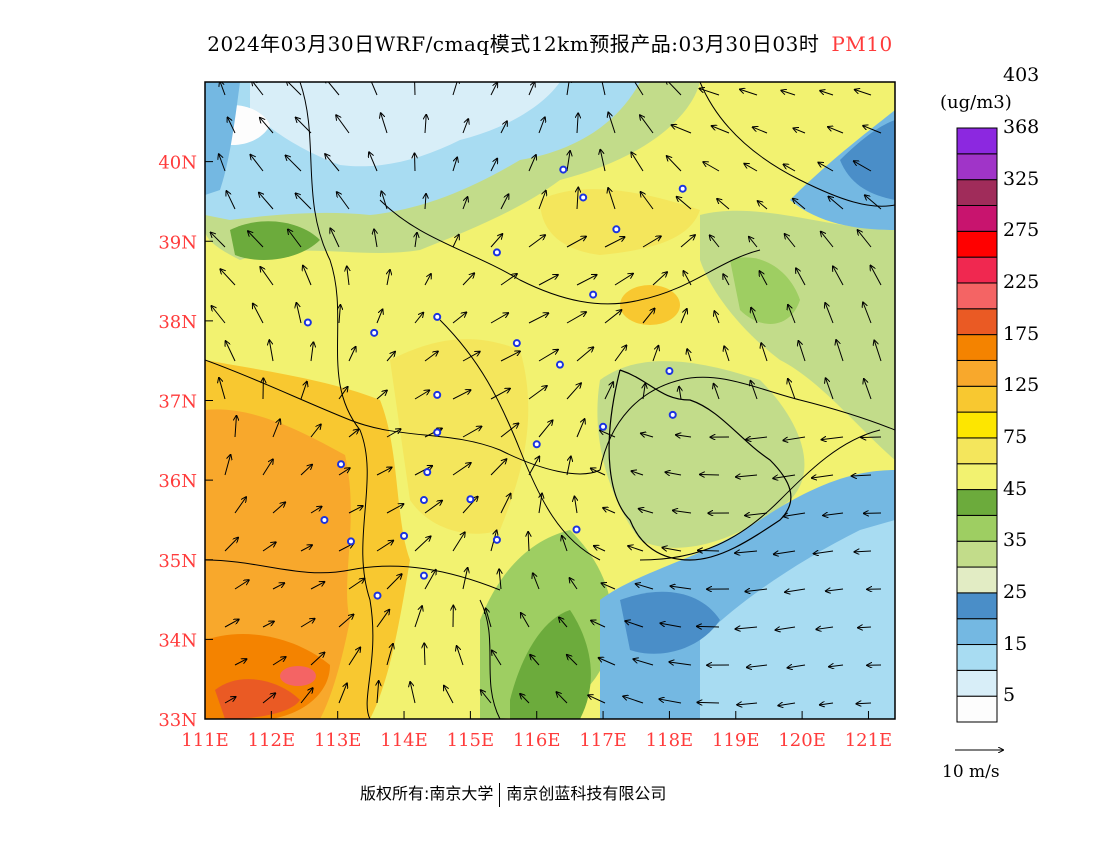 The image size is (1100, 850). I want to click on legend-label: 5, so click(1009, 695).